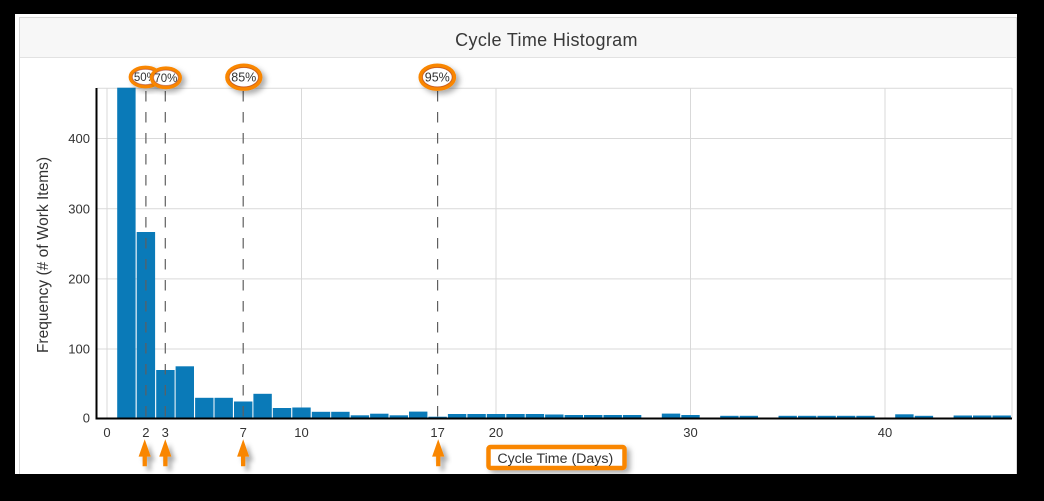 The image size is (1044, 501). I want to click on svg-text: 400, so click(79, 138).